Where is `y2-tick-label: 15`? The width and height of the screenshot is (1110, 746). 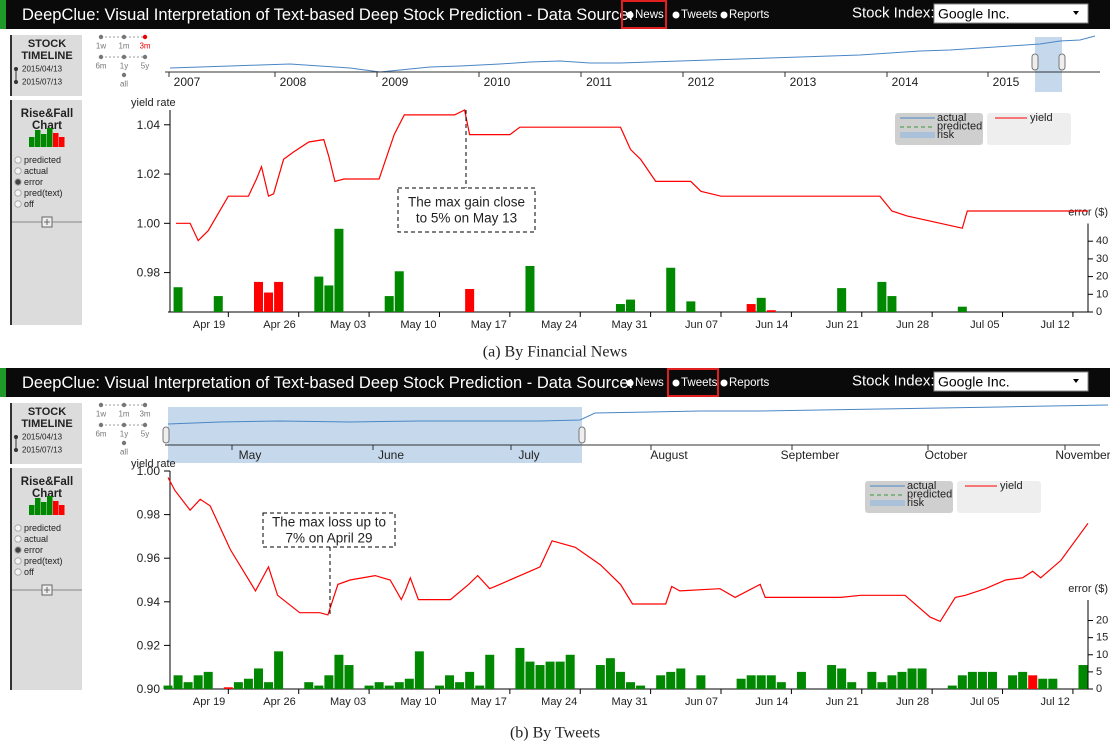
y2-tick-label: 15 is located at coordinates (1102, 638).